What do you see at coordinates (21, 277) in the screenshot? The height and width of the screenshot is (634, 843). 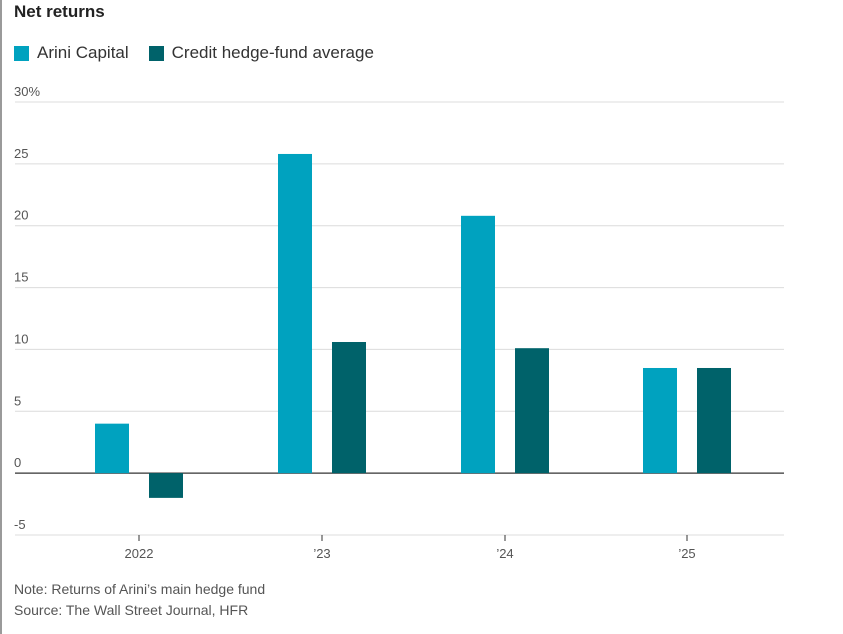 I see `y-tick-label: 15` at bounding box center [21, 277].